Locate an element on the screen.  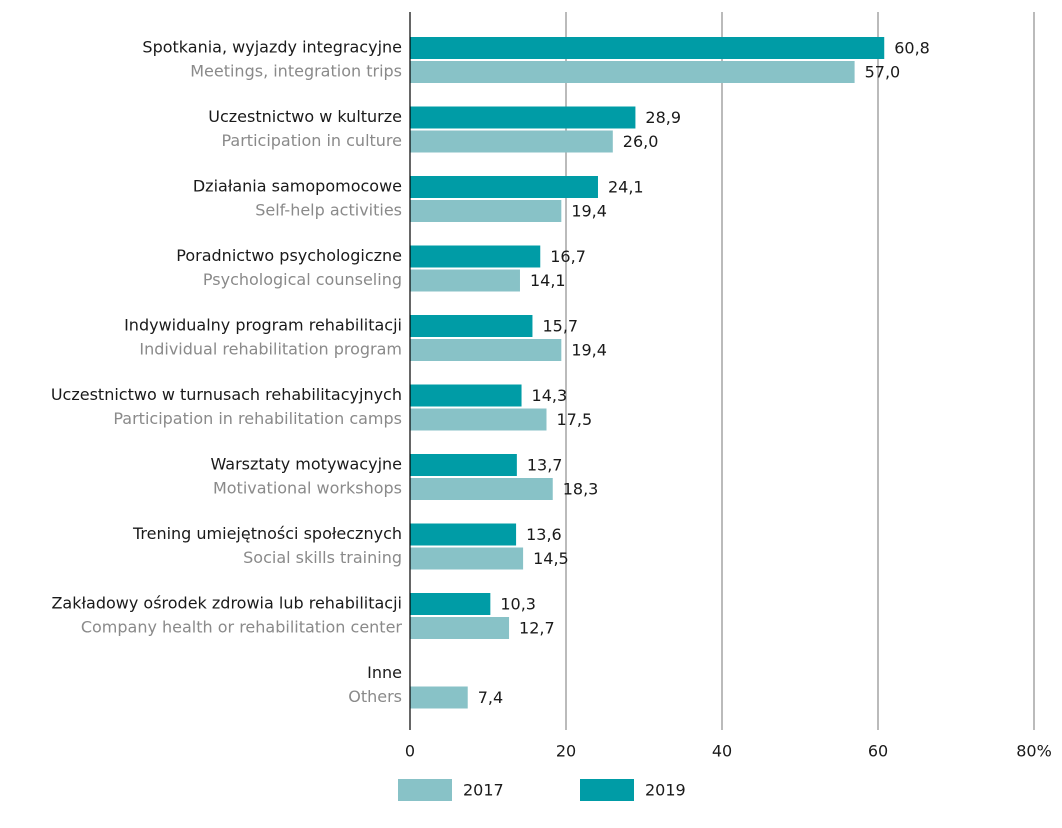
value-label: 26,0 is located at coordinates (641, 141).